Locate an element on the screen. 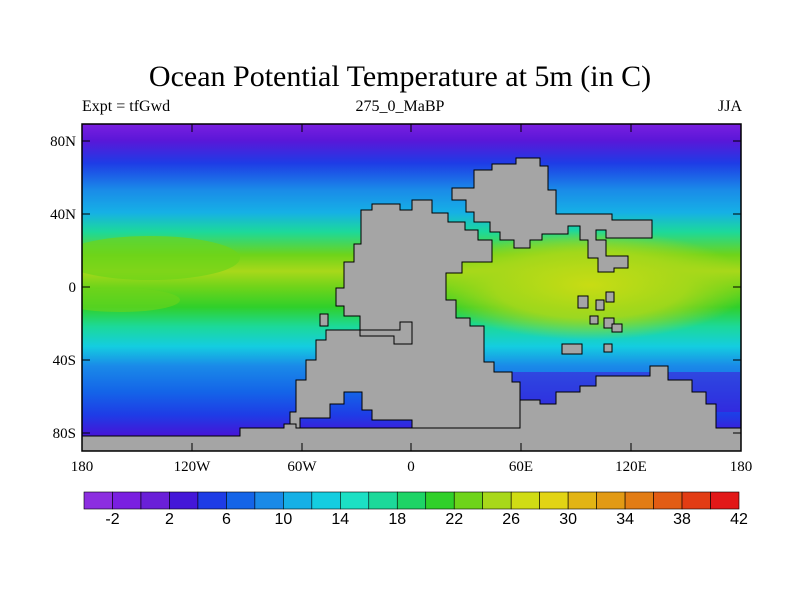 The image size is (800, 600). colorbar-label: 22 is located at coordinates (454, 519).